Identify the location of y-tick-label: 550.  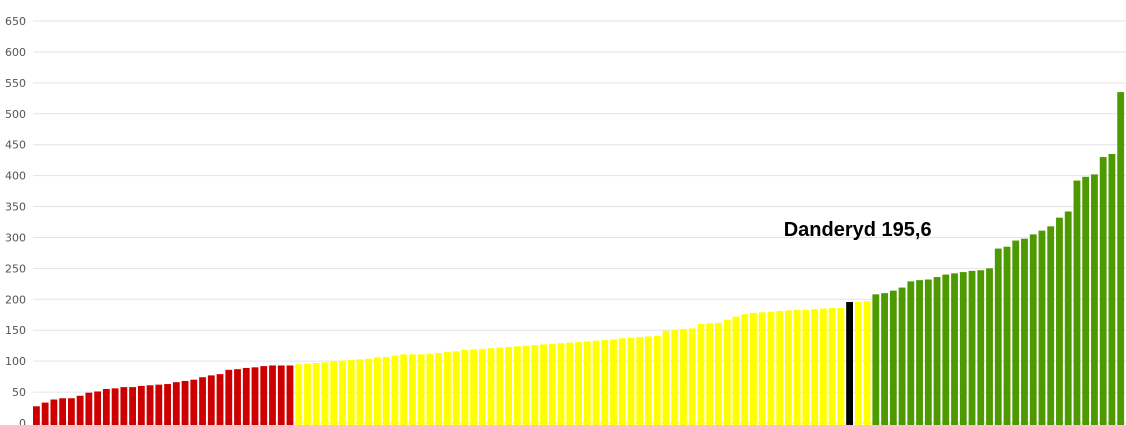
(15, 83).